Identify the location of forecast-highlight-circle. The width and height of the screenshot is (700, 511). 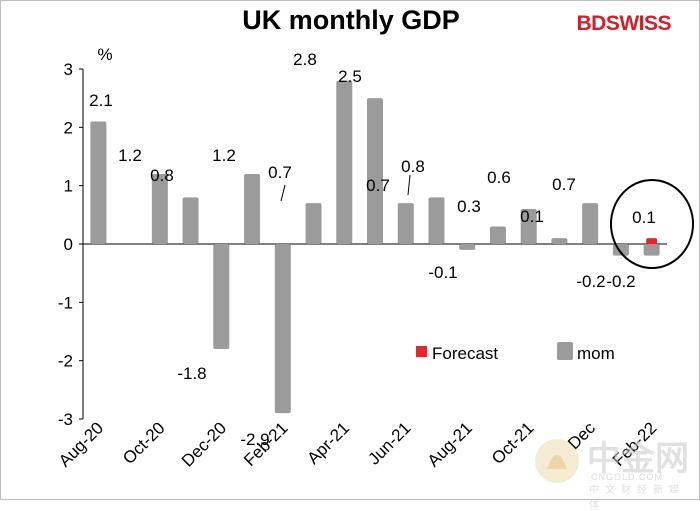
(652, 224).